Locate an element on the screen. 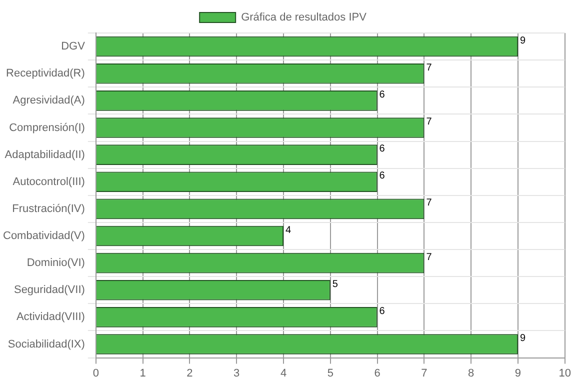 The height and width of the screenshot is (383, 574). y-tick-label: Adaptabilidad(II) is located at coordinates (44, 154).